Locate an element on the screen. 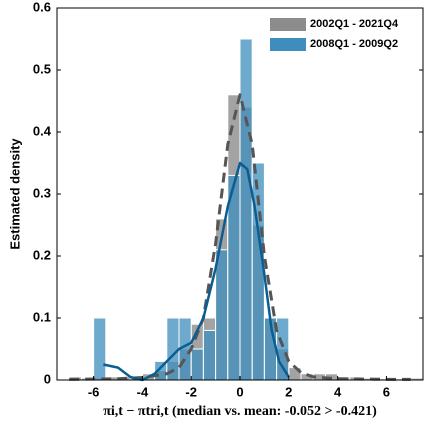  legend-label: 2002Q1 - 2021Q4 is located at coordinates (354, 24).